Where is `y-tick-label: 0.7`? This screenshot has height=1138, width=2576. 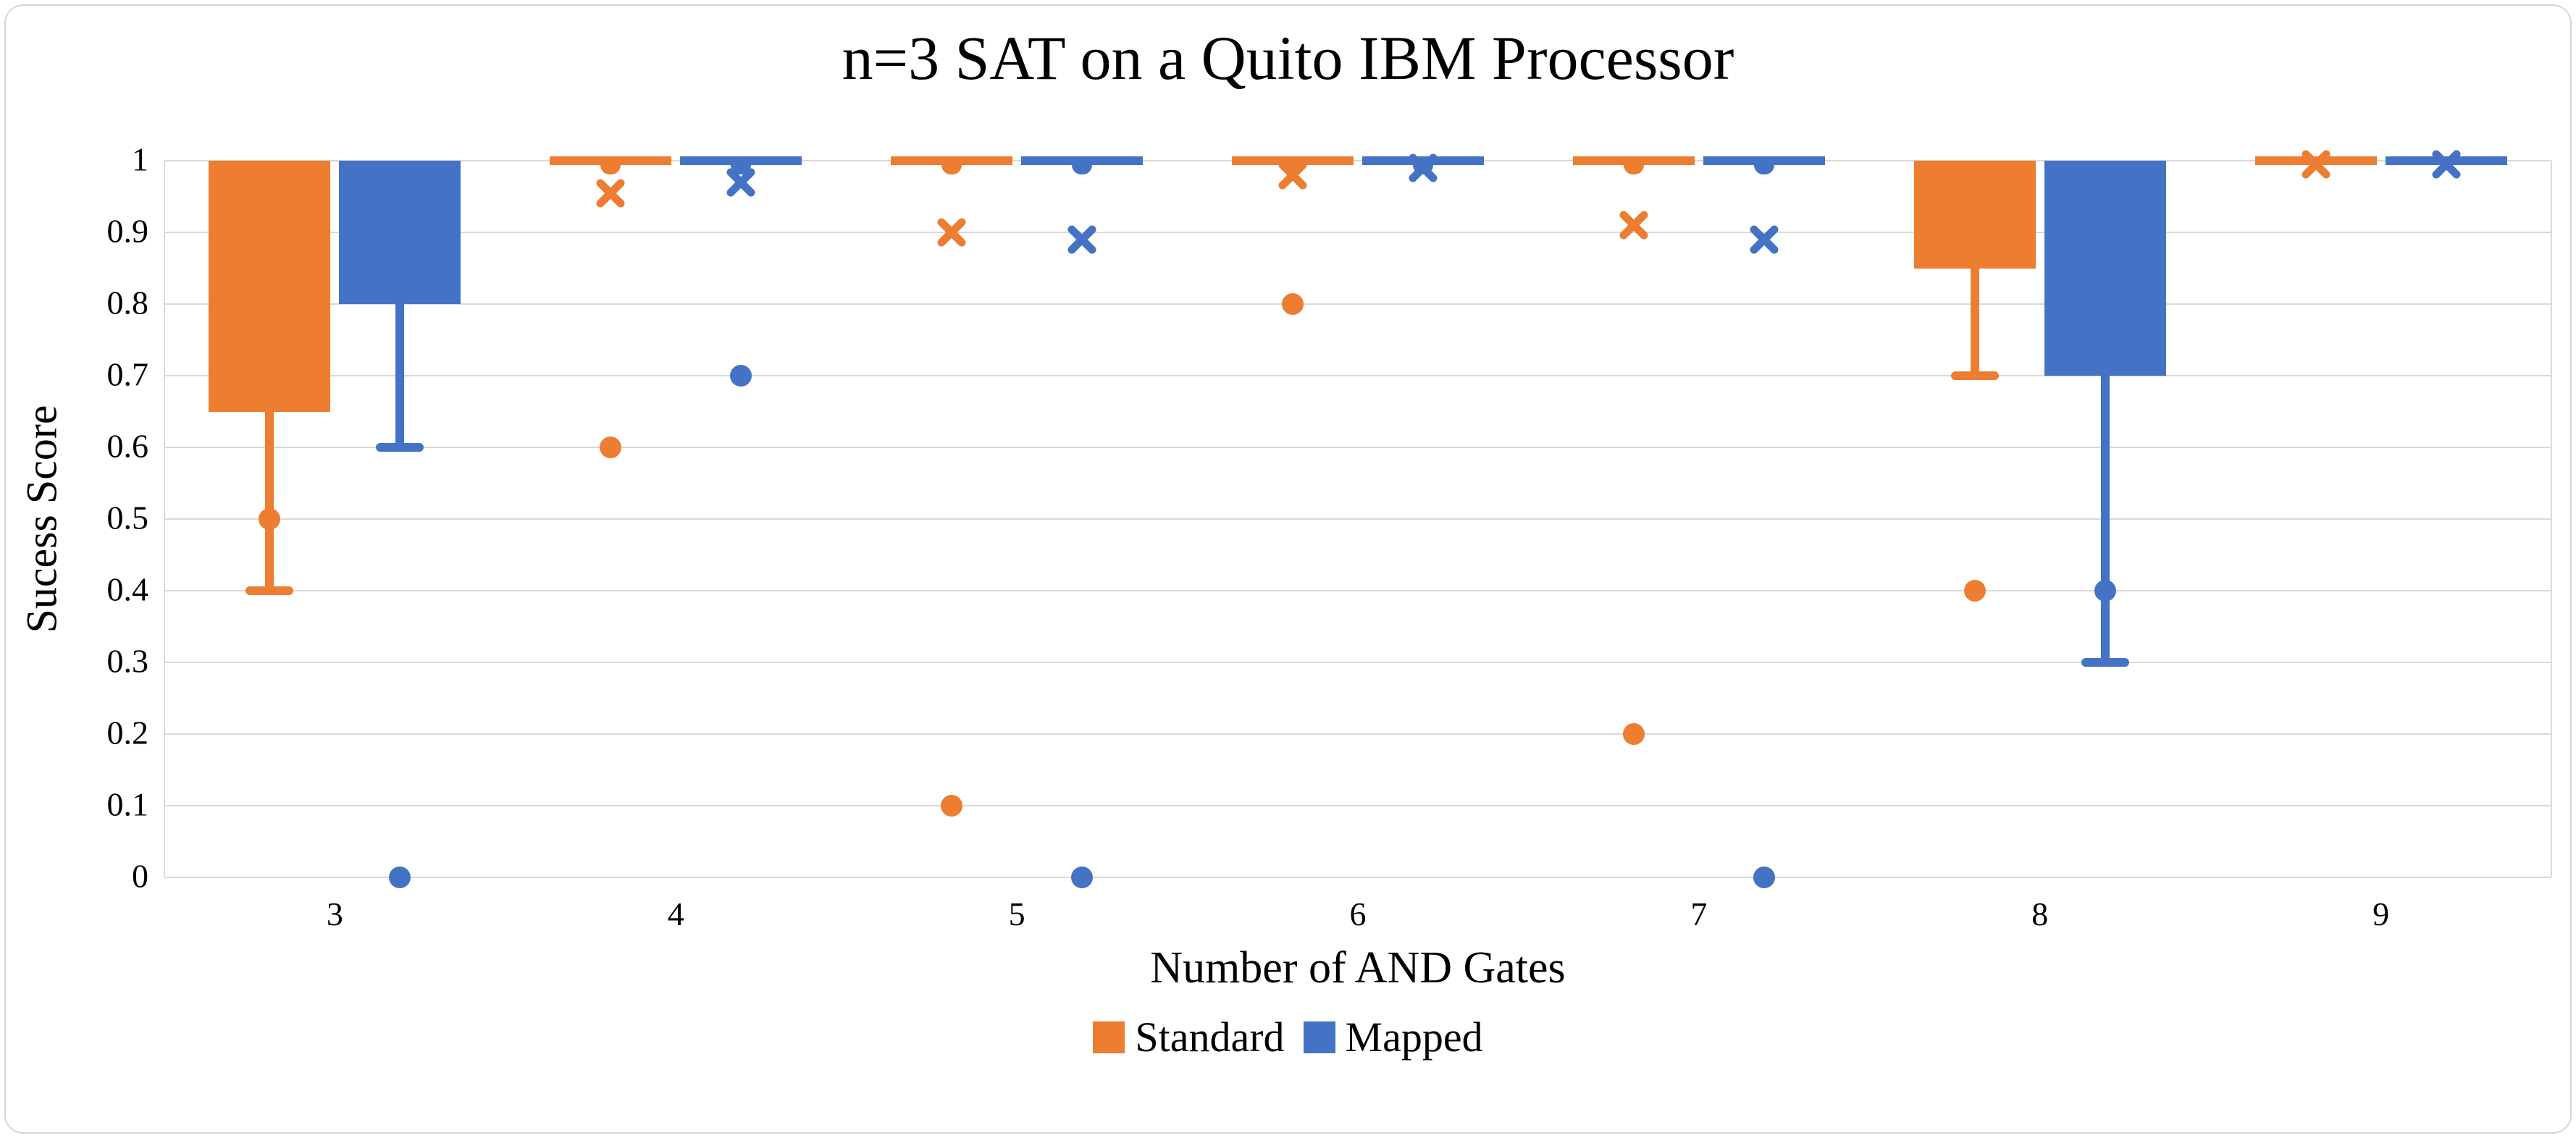
y-tick-label: 0.7 is located at coordinates (127, 374).